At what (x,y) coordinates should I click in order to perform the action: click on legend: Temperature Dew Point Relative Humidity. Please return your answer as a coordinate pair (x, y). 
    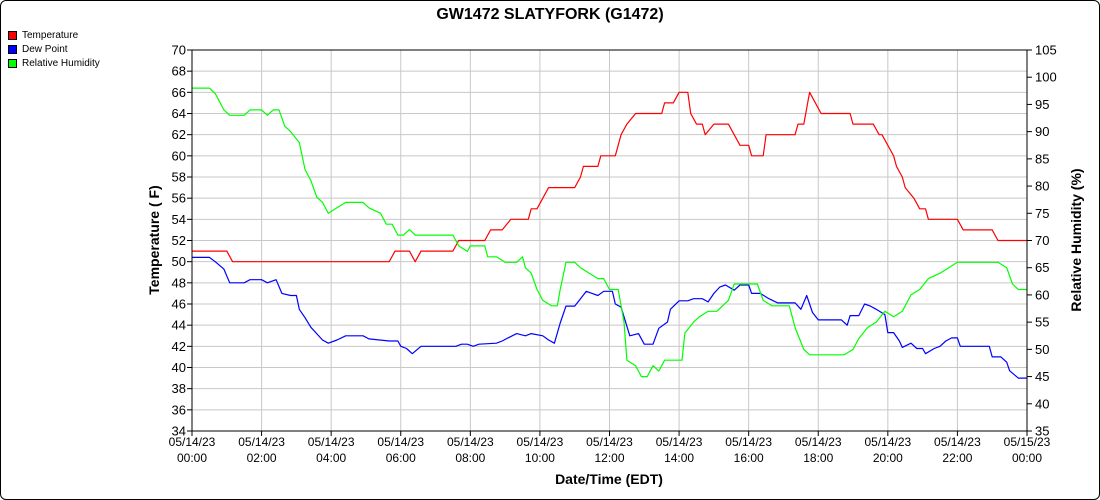
    Looking at the image, I should click on (54, 49).